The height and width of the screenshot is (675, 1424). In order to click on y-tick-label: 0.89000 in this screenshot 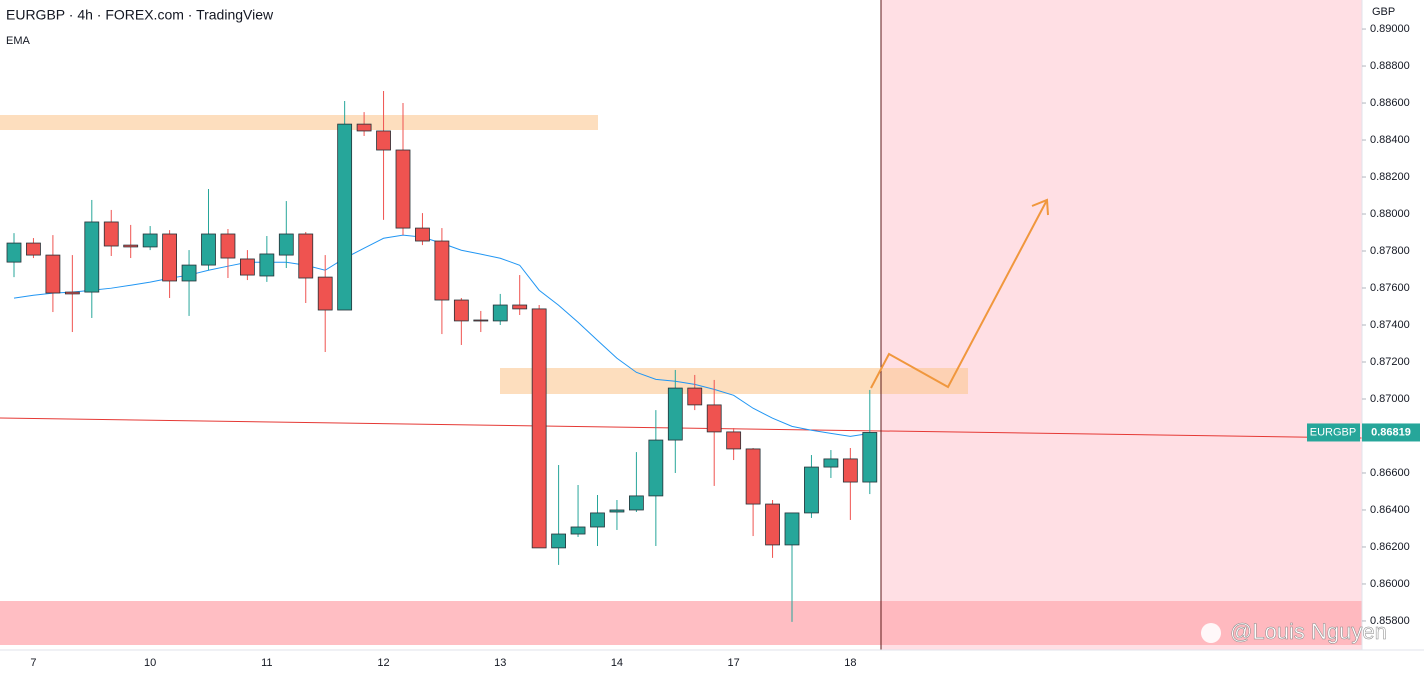, I will do `click(1390, 29)`.